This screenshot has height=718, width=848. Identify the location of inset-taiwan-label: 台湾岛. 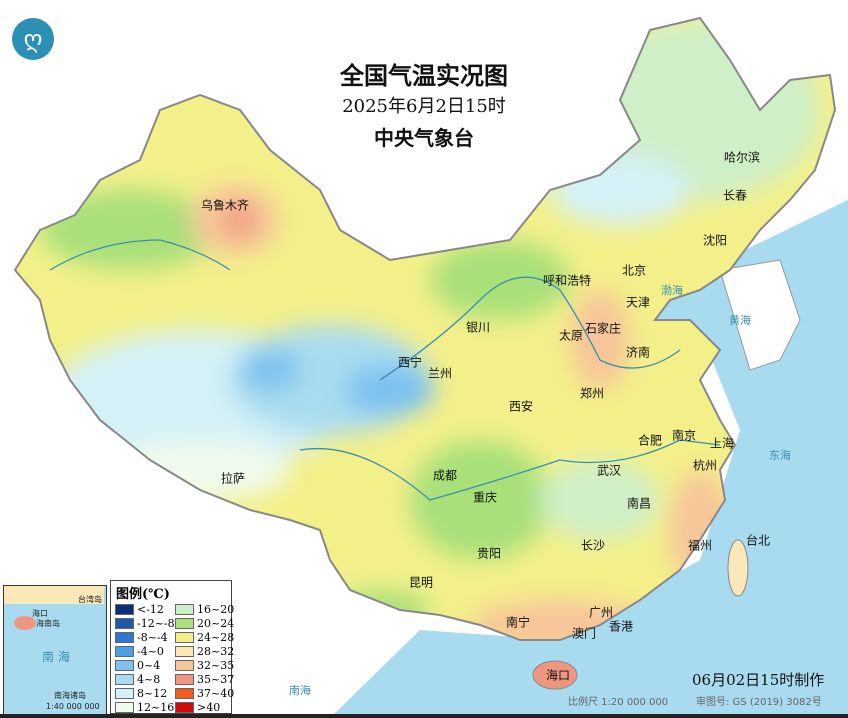
(90, 599).